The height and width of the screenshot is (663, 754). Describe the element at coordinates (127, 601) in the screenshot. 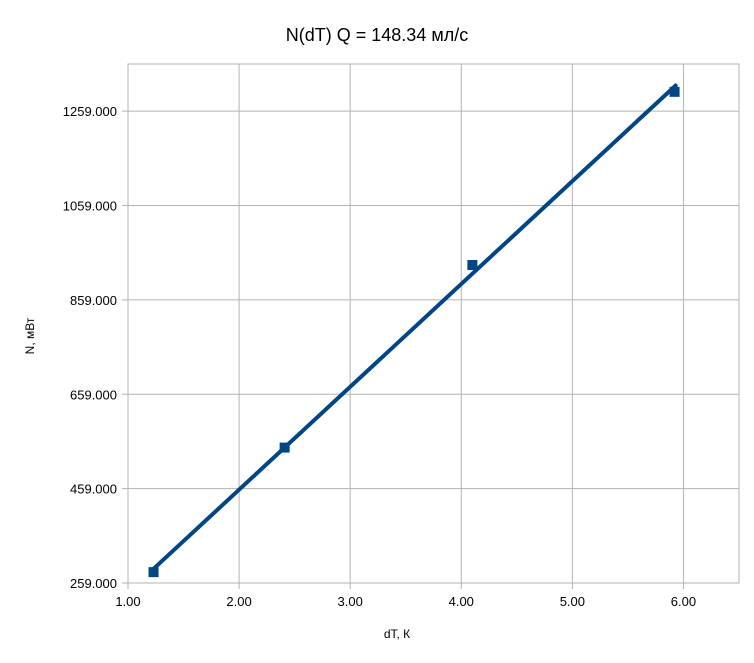

I see `x-tick-label: 1.00` at that location.